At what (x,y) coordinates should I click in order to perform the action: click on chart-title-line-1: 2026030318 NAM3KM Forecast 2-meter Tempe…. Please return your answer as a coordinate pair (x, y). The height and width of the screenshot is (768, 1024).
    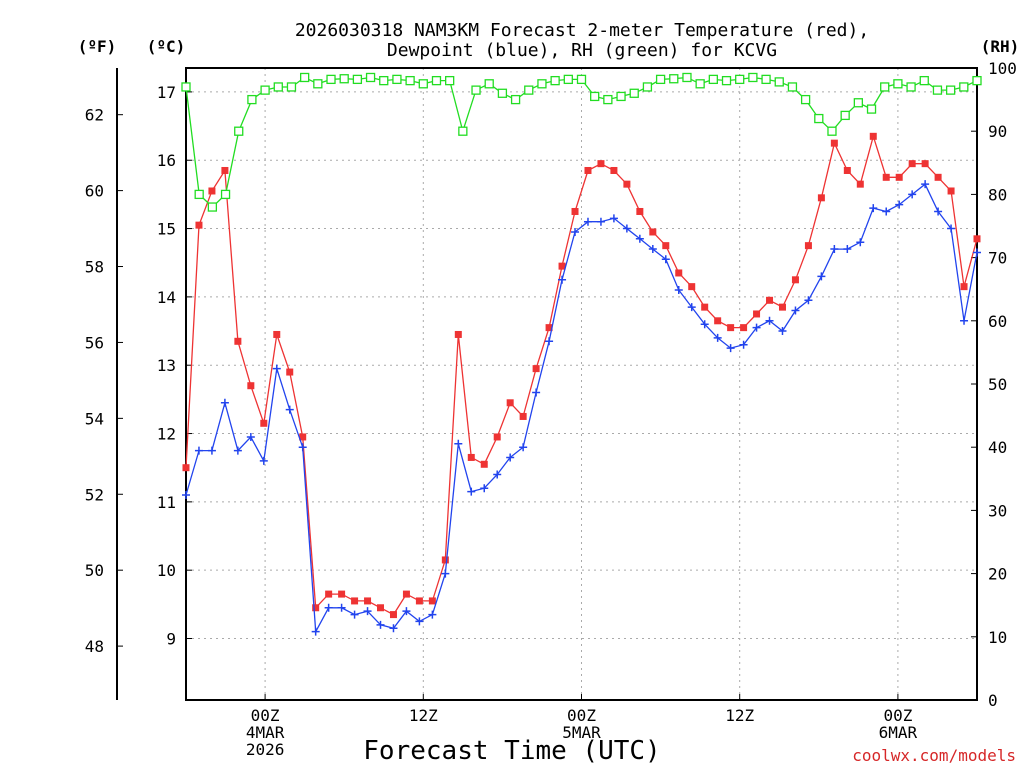
    Looking at the image, I should click on (582, 30).